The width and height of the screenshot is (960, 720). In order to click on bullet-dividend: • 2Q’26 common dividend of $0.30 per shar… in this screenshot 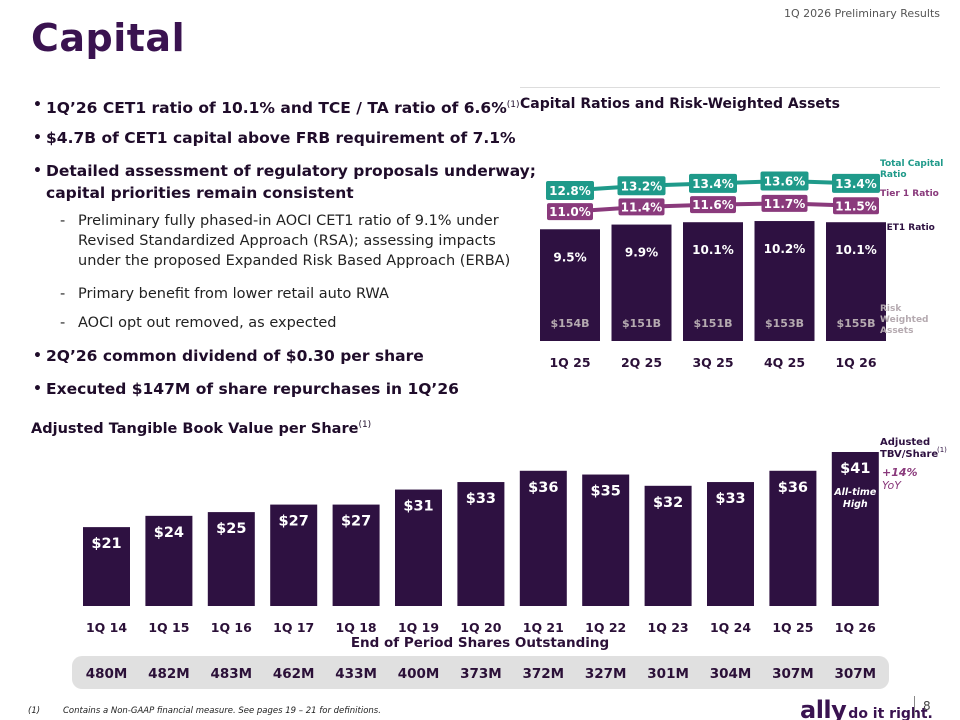, I will do `click(228, 356)`.